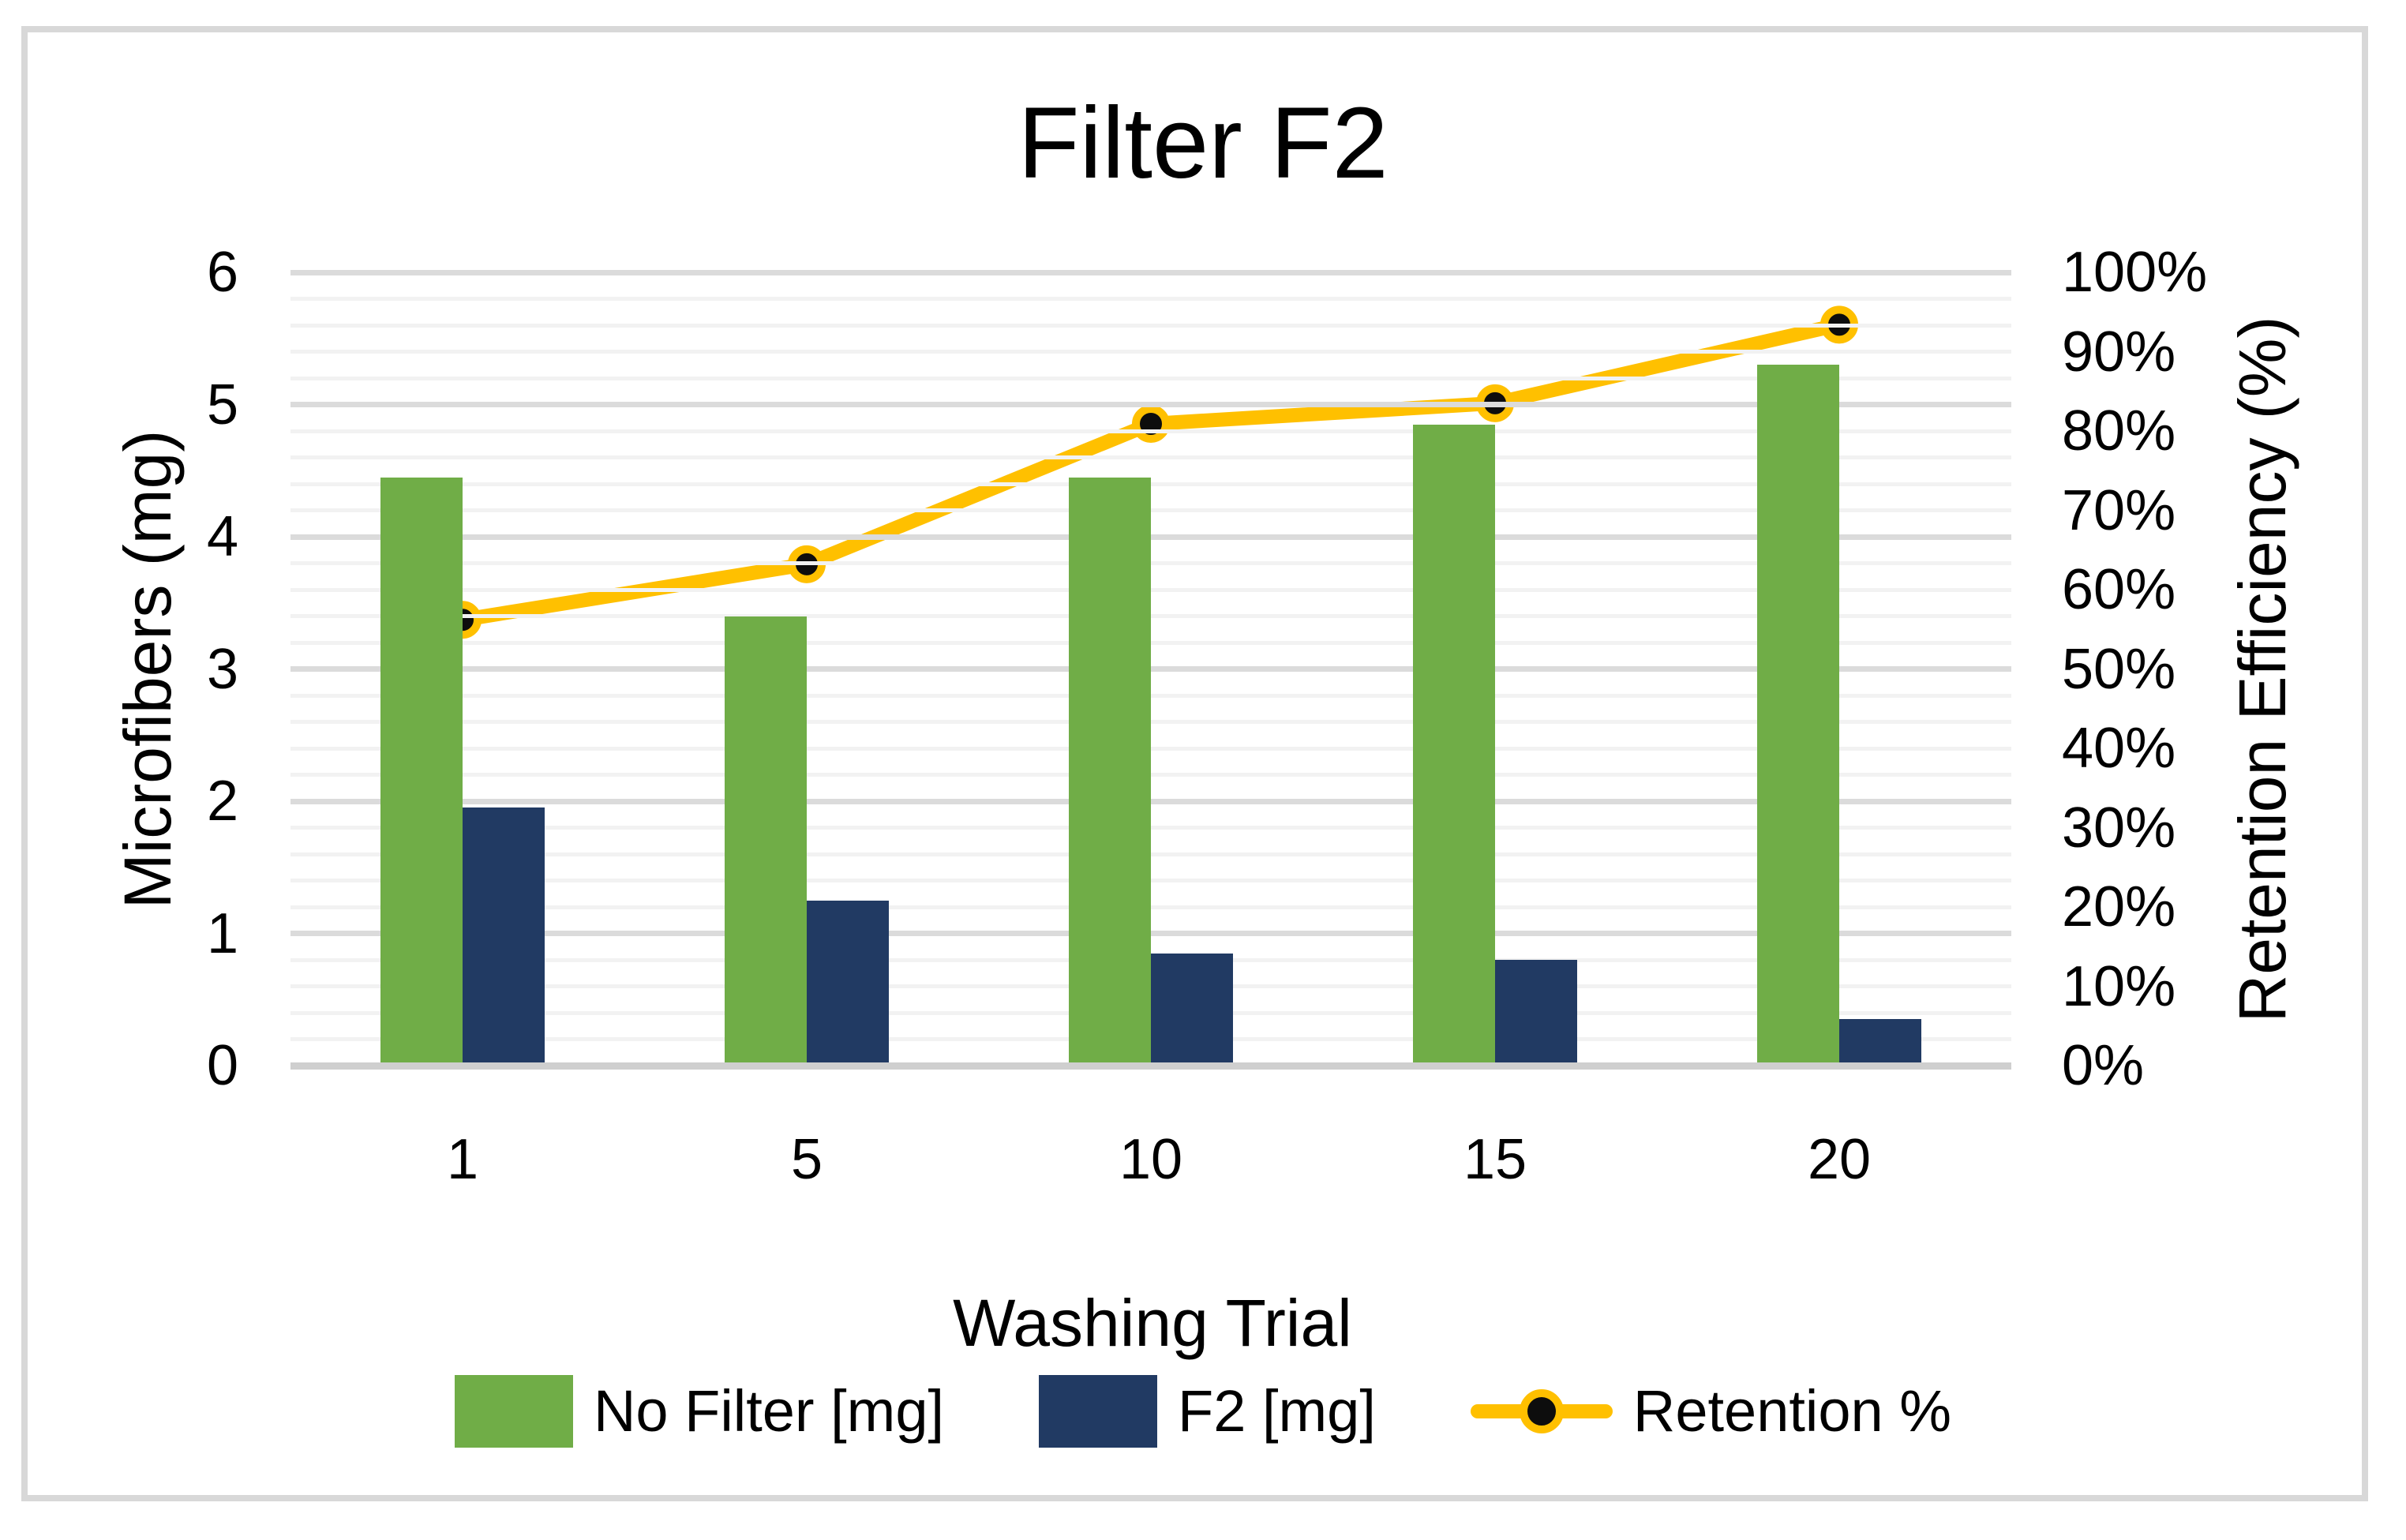 This screenshot has height=1540, width=2406. Describe the element at coordinates (1150, 1066) in the screenshot. I see `x-axis-line` at that location.